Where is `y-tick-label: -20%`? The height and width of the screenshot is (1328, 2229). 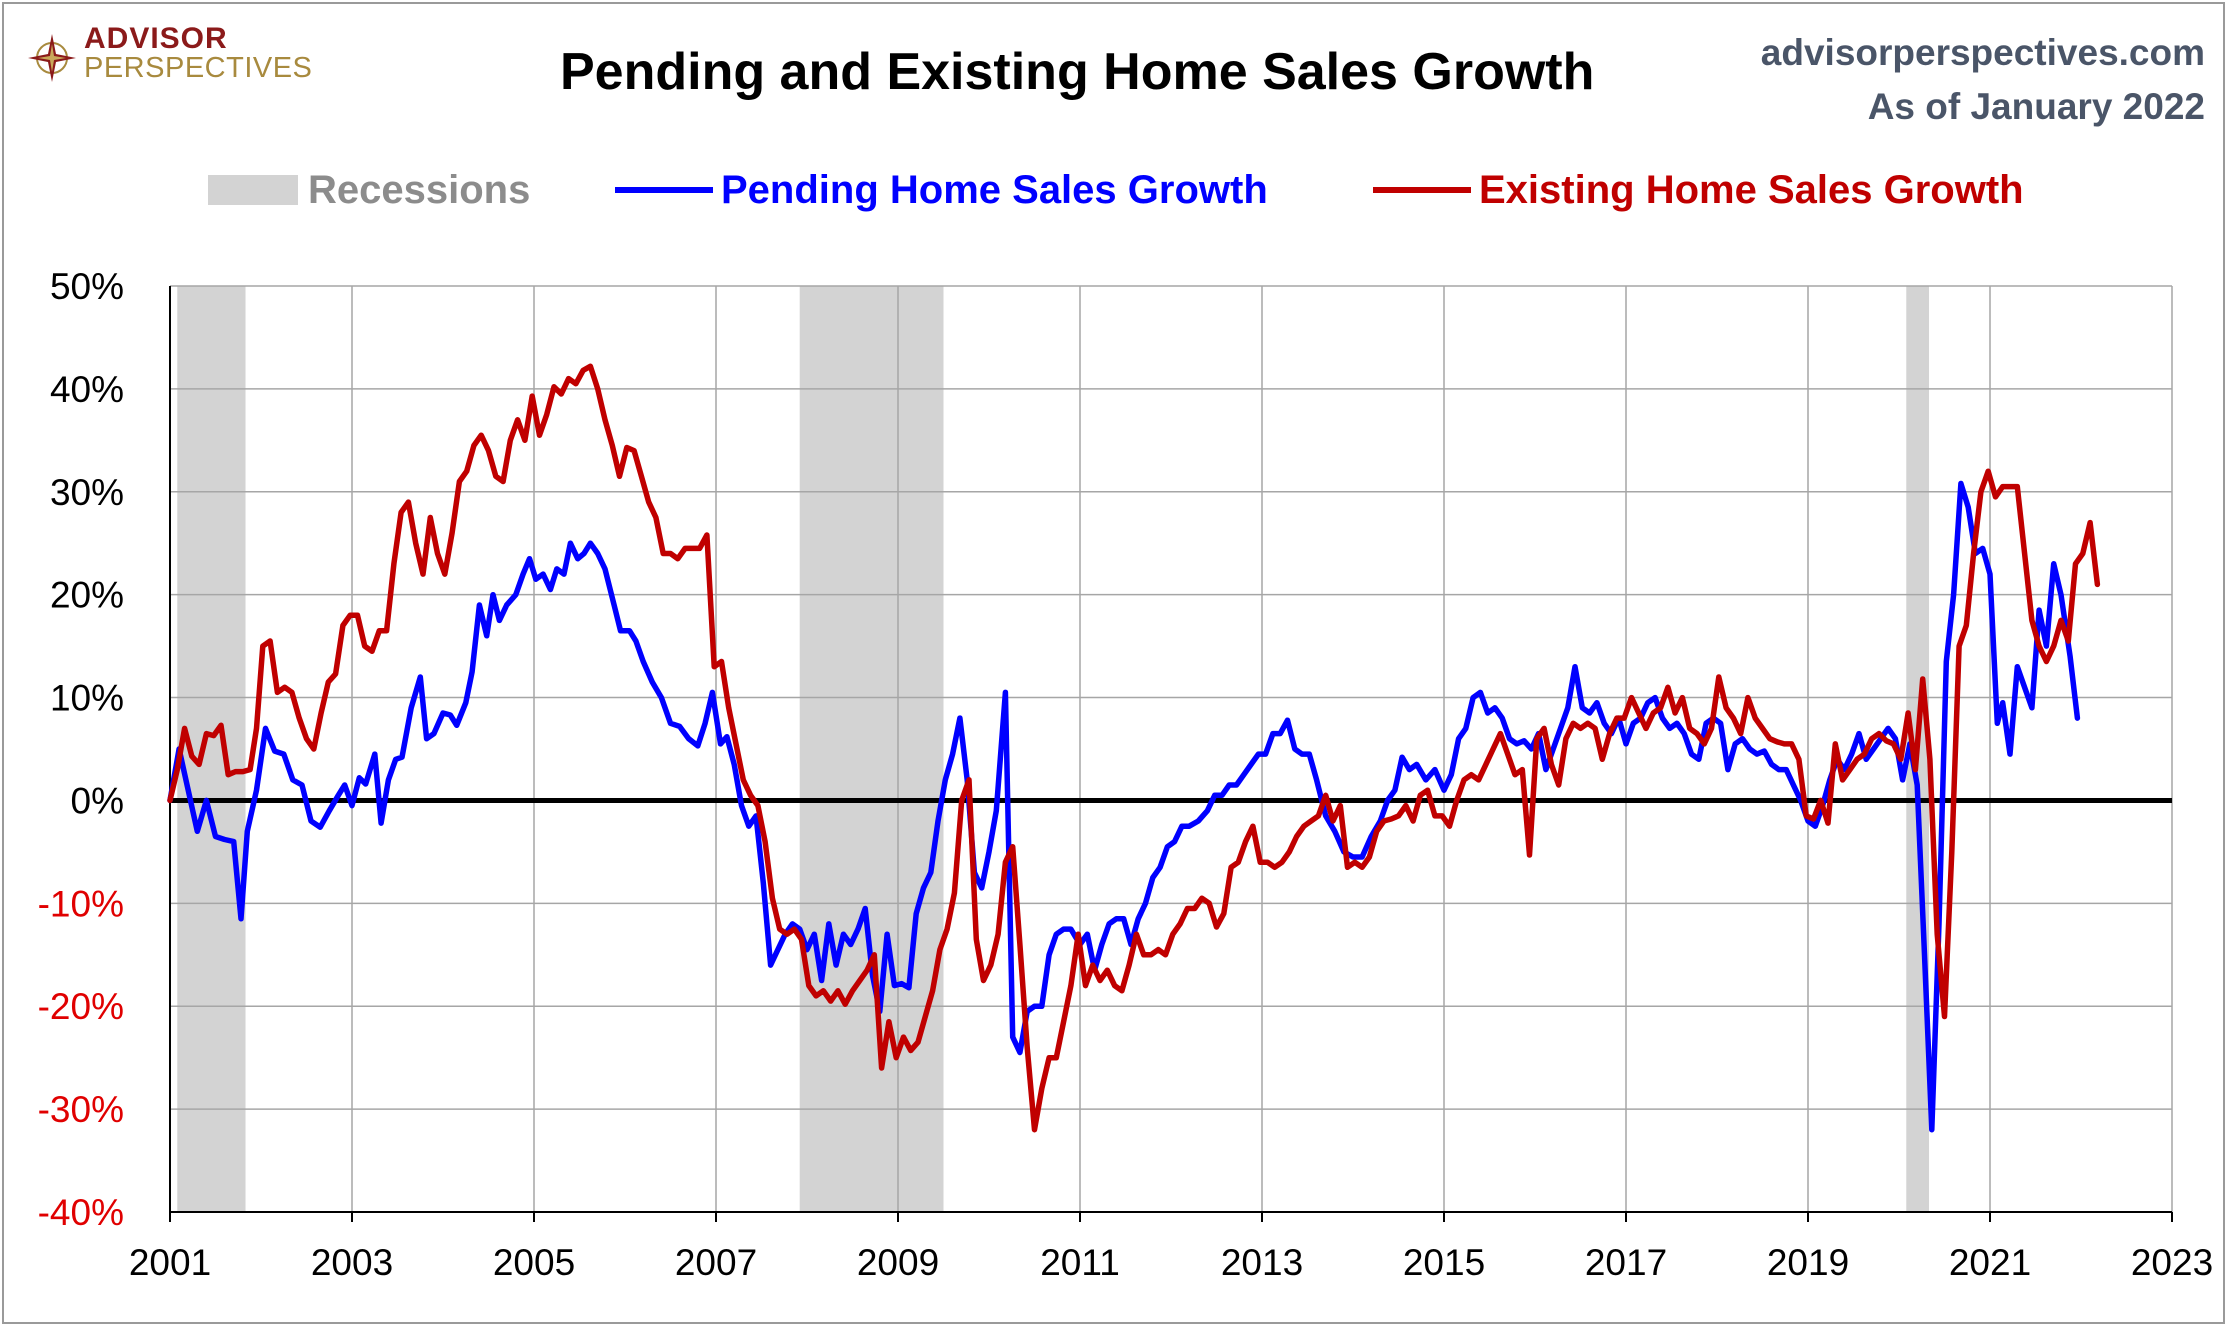
y-tick-label: -20% is located at coordinates (81, 1006).